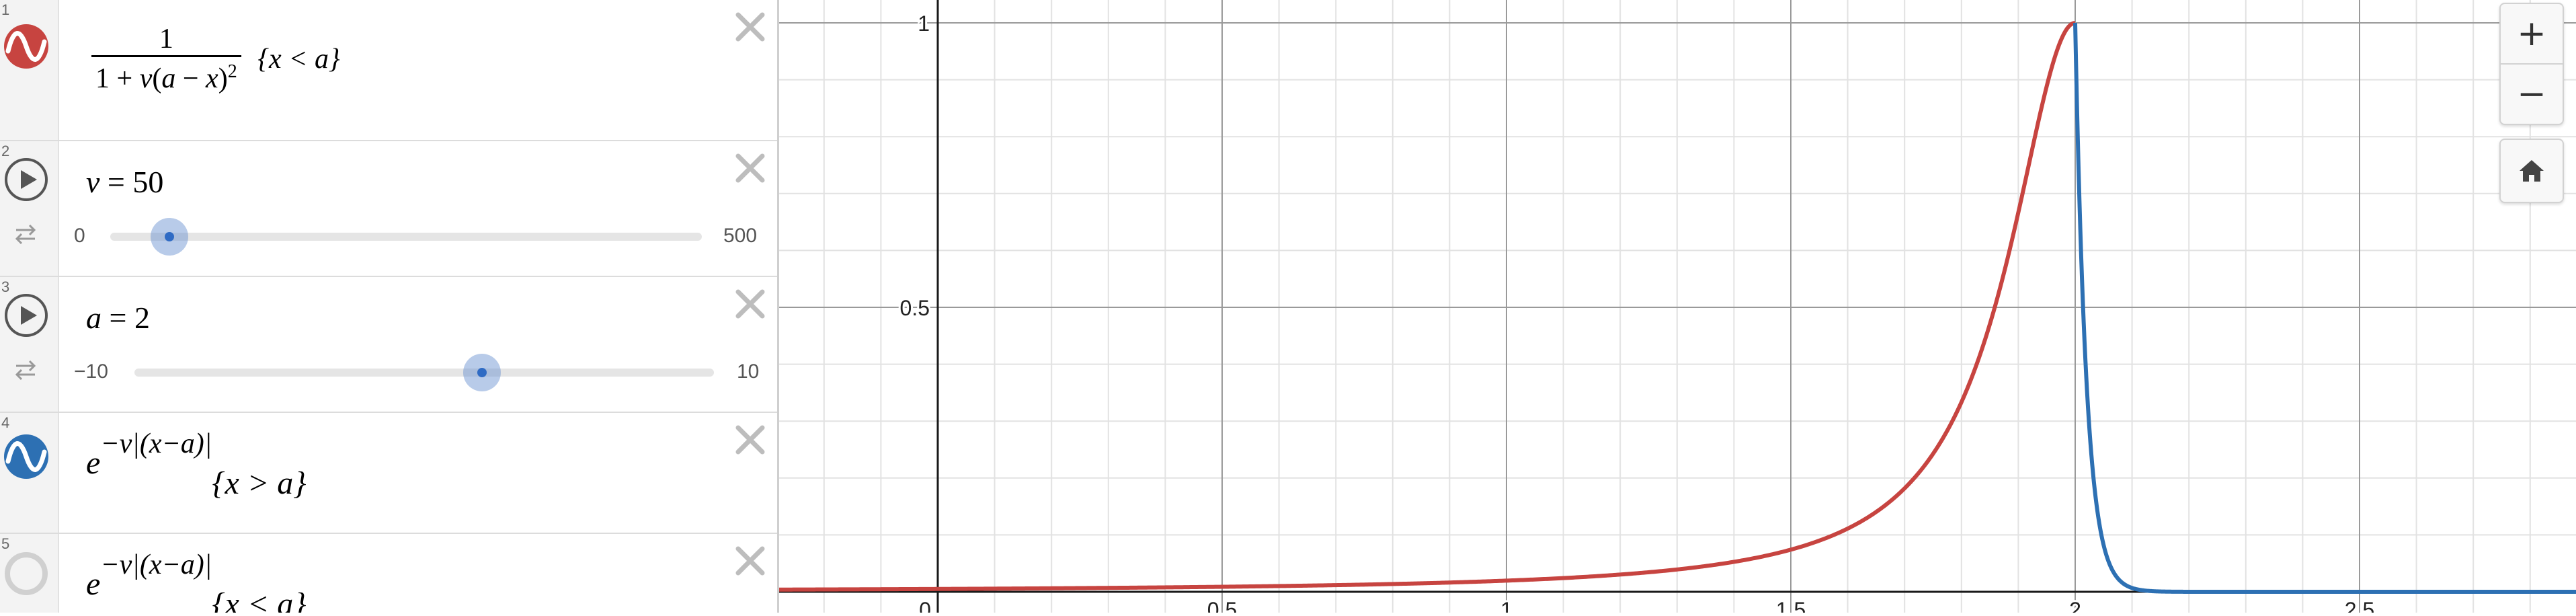  What do you see at coordinates (166, 39) in the screenshot?
I see `fraction-numerator: 1` at bounding box center [166, 39].